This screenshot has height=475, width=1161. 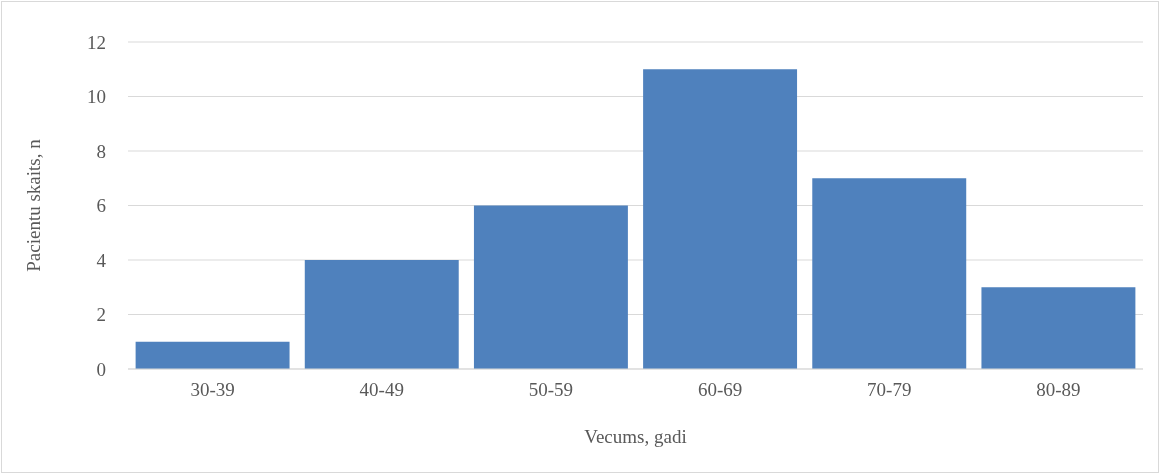 What do you see at coordinates (551, 390) in the screenshot?
I see `x-tick-label: 50-59` at bounding box center [551, 390].